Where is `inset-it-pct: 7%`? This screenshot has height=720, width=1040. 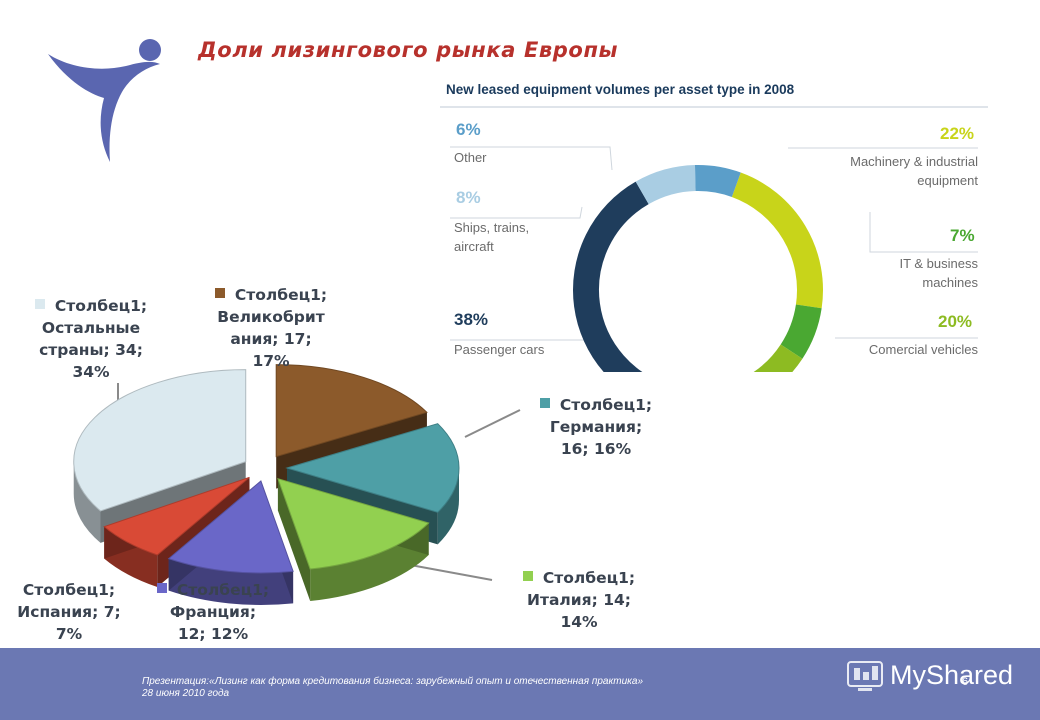 inset-it-pct: 7% is located at coordinates (962, 235).